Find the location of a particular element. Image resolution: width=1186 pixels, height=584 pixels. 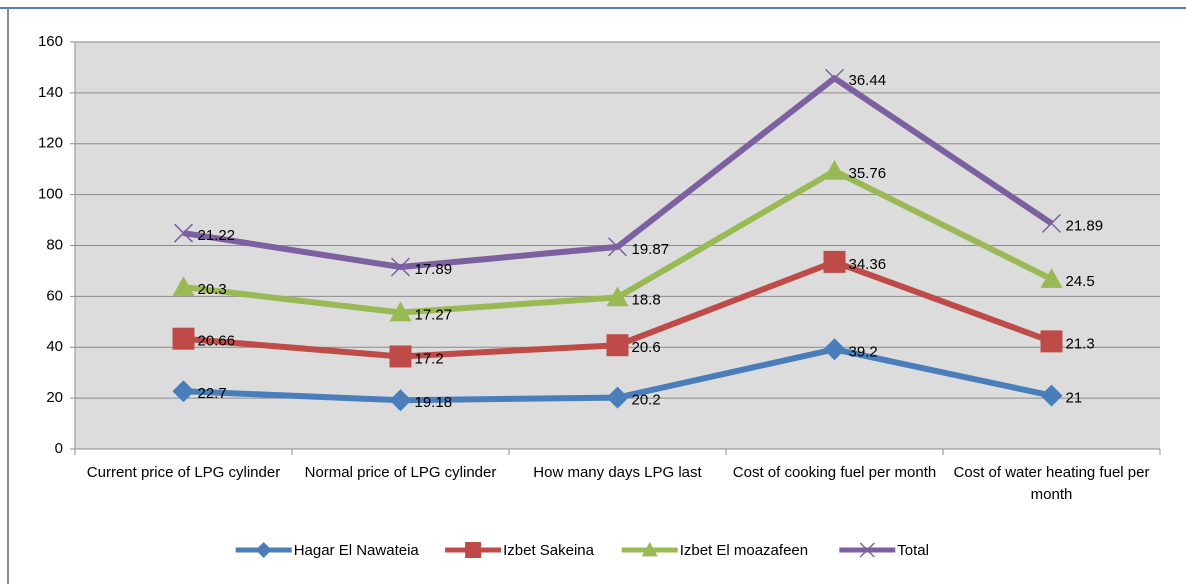

data-label: 35.76 is located at coordinates (868, 173).